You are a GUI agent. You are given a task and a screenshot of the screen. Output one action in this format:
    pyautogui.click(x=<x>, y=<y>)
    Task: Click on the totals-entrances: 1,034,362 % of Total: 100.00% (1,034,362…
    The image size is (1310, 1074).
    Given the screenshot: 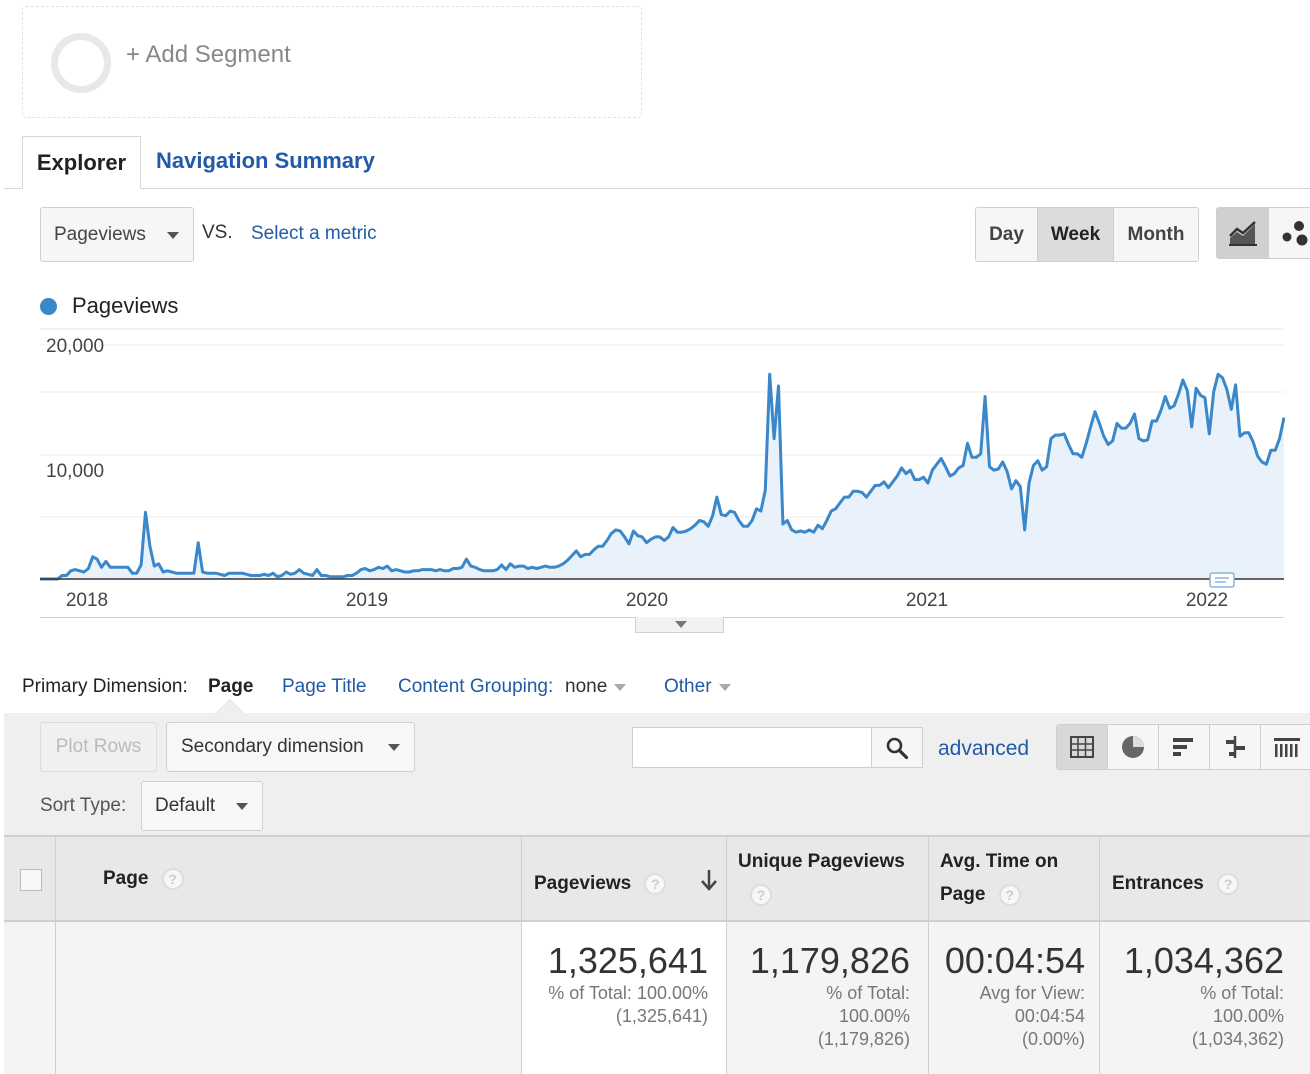 What is the action you would take?
    pyautogui.click(x=1205, y=998)
    